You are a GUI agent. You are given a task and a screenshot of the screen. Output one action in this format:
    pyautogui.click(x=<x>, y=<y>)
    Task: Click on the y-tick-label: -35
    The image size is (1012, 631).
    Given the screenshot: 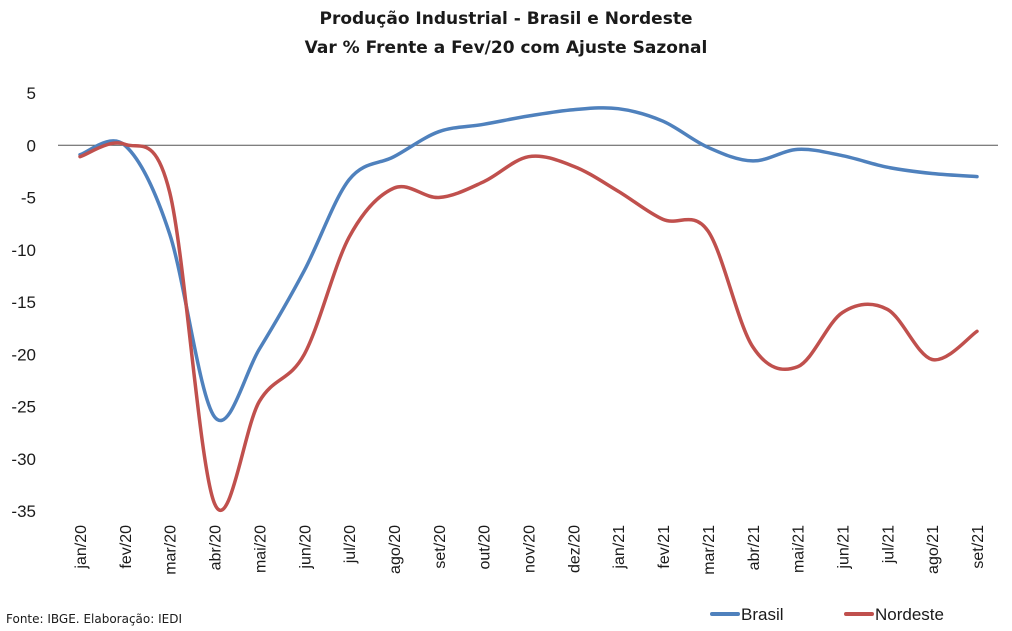 What is the action you would take?
    pyautogui.click(x=23, y=511)
    